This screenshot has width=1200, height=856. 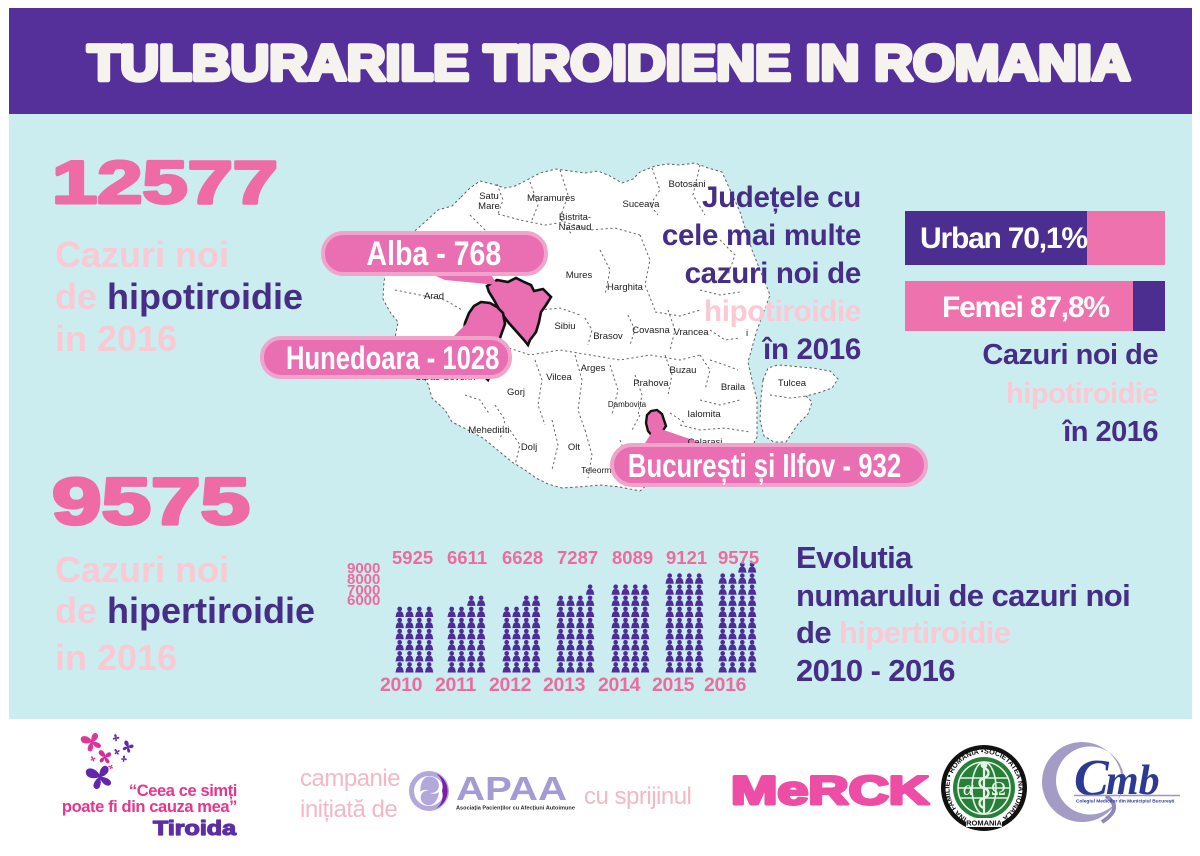 I want to click on svg-text:TULBURARILE TIROIDIENE IN ROMA: TULBURARILE TIROIDIENE IN ROMANIA, so click(x=609, y=63).